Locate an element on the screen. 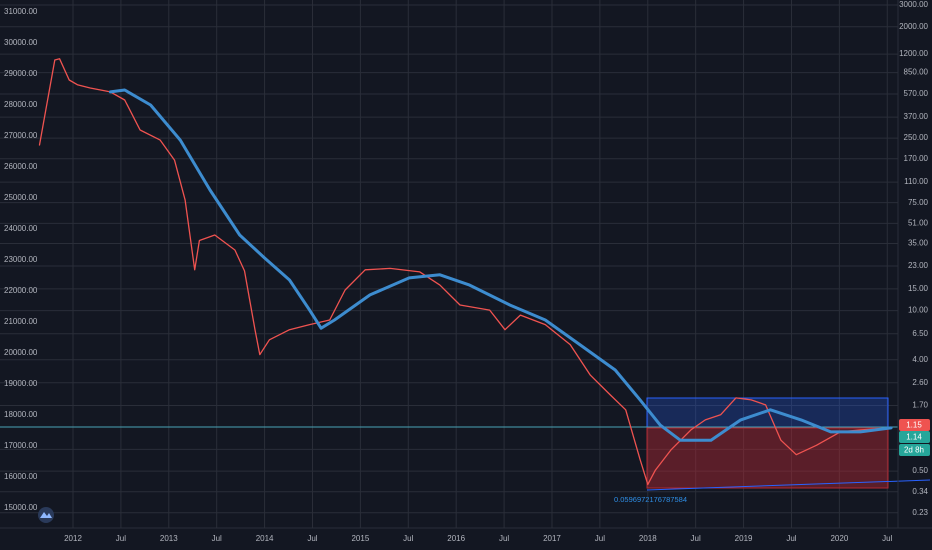 Image resolution: width=932 pixels, height=550 pixels. countdown-bg is located at coordinates (914, 450).